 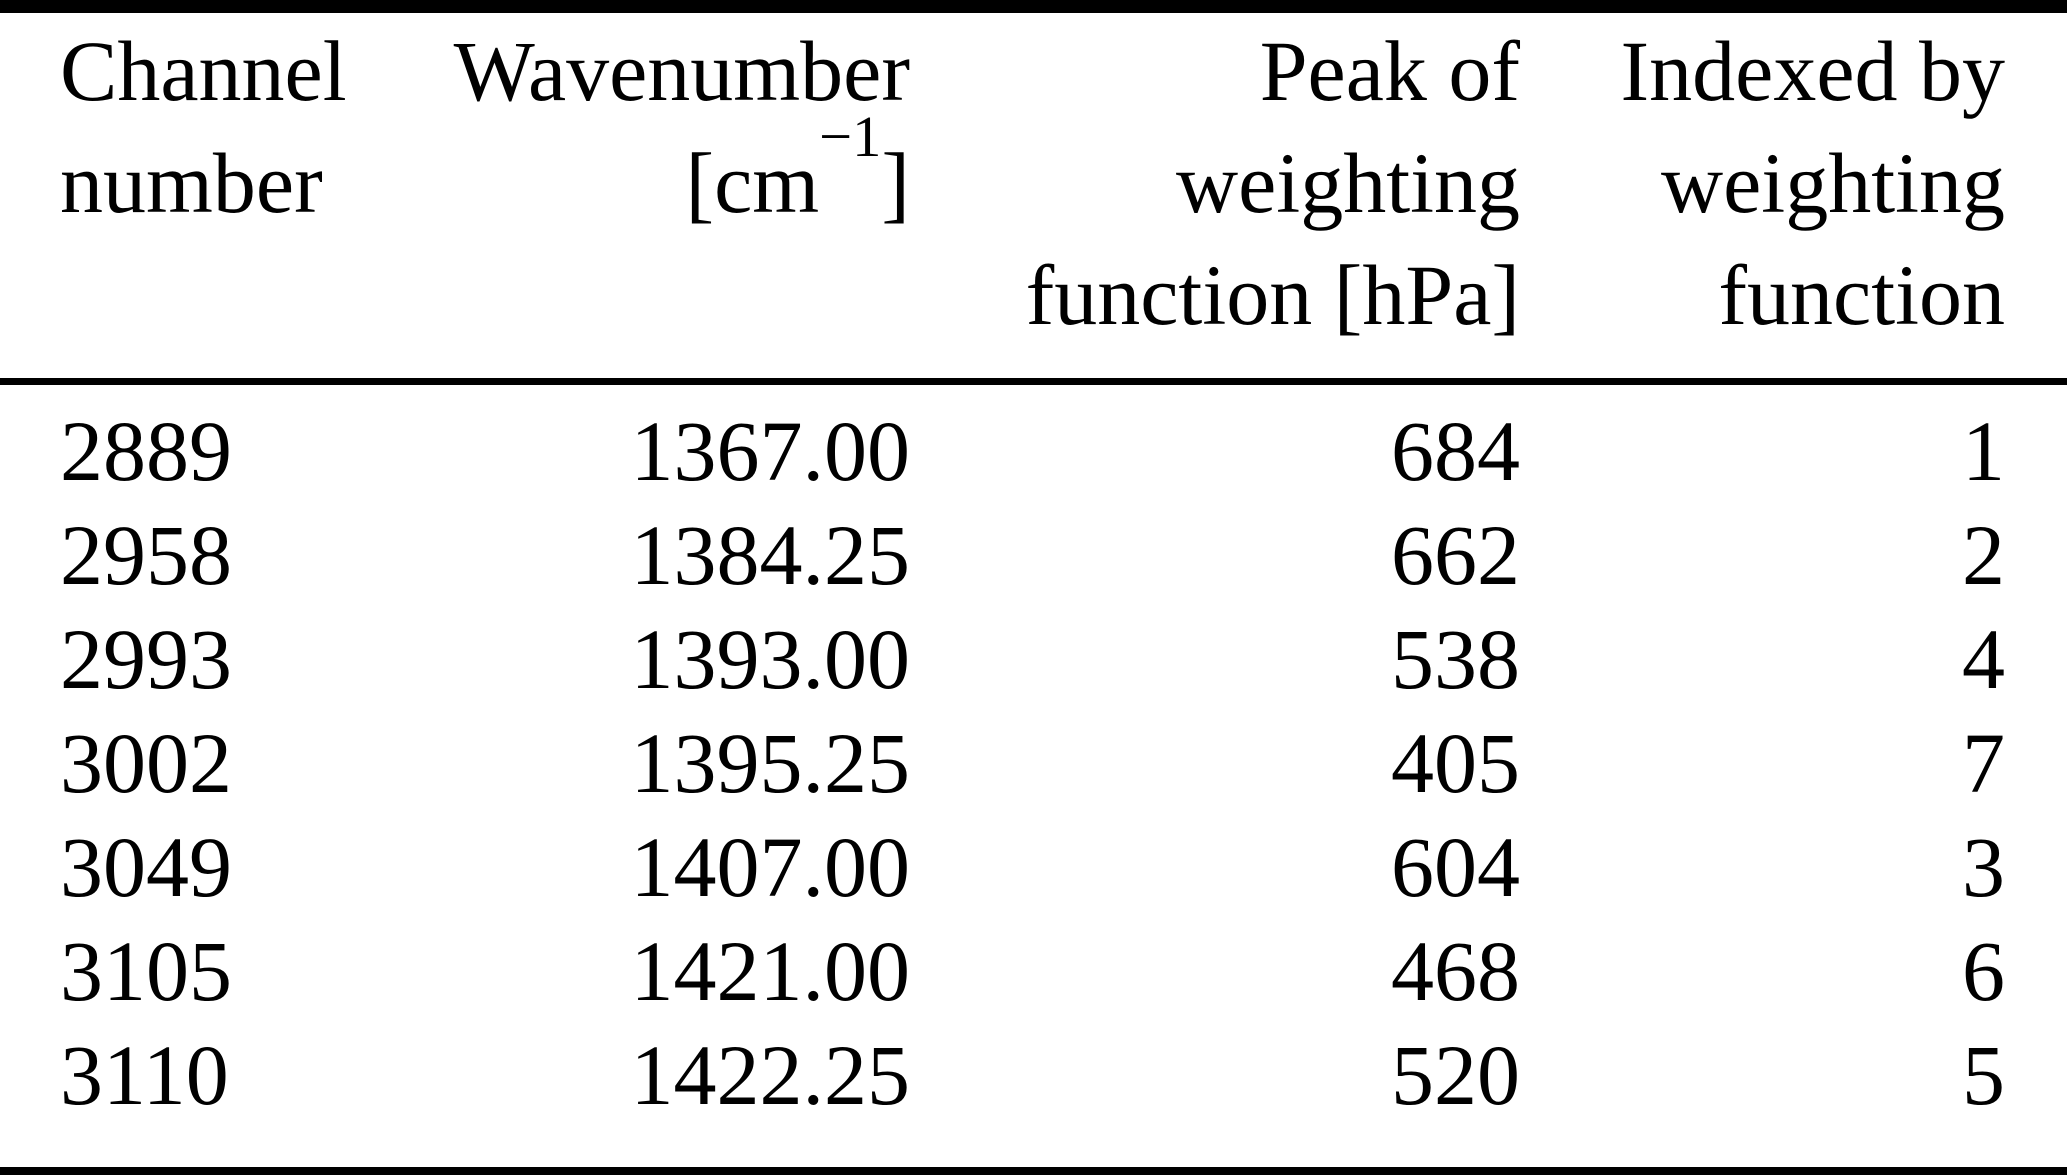 What do you see at coordinates (1033, 867) in the screenshot?
I see `table-row: 3049 1407.00 604 3` at bounding box center [1033, 867].